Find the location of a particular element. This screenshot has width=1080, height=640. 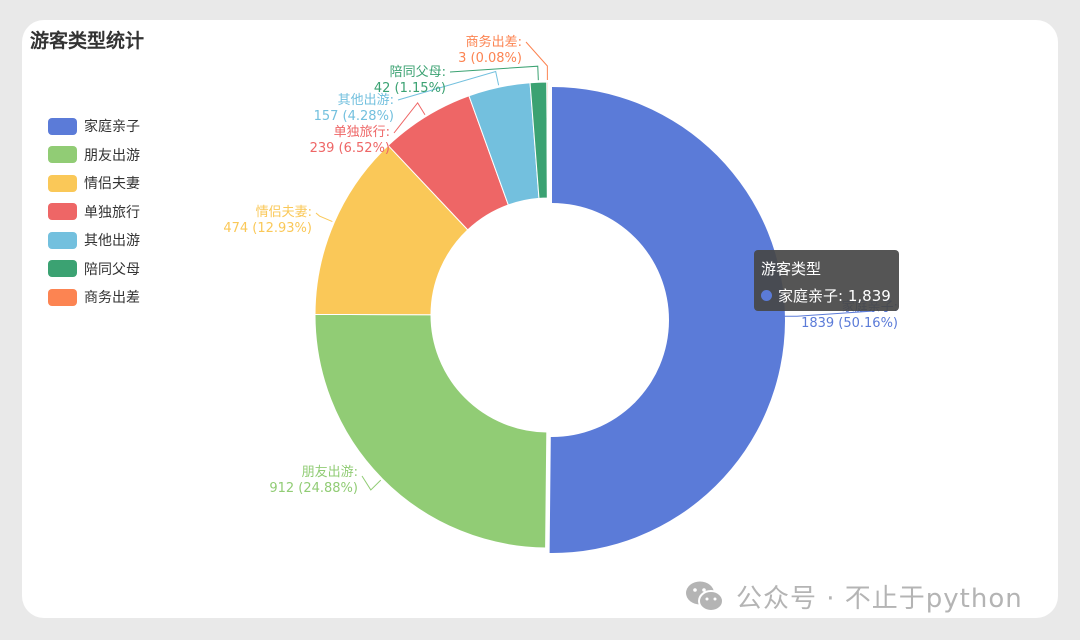

data-label-name: 情侣夫妻: is located at coordinates (284, 212).